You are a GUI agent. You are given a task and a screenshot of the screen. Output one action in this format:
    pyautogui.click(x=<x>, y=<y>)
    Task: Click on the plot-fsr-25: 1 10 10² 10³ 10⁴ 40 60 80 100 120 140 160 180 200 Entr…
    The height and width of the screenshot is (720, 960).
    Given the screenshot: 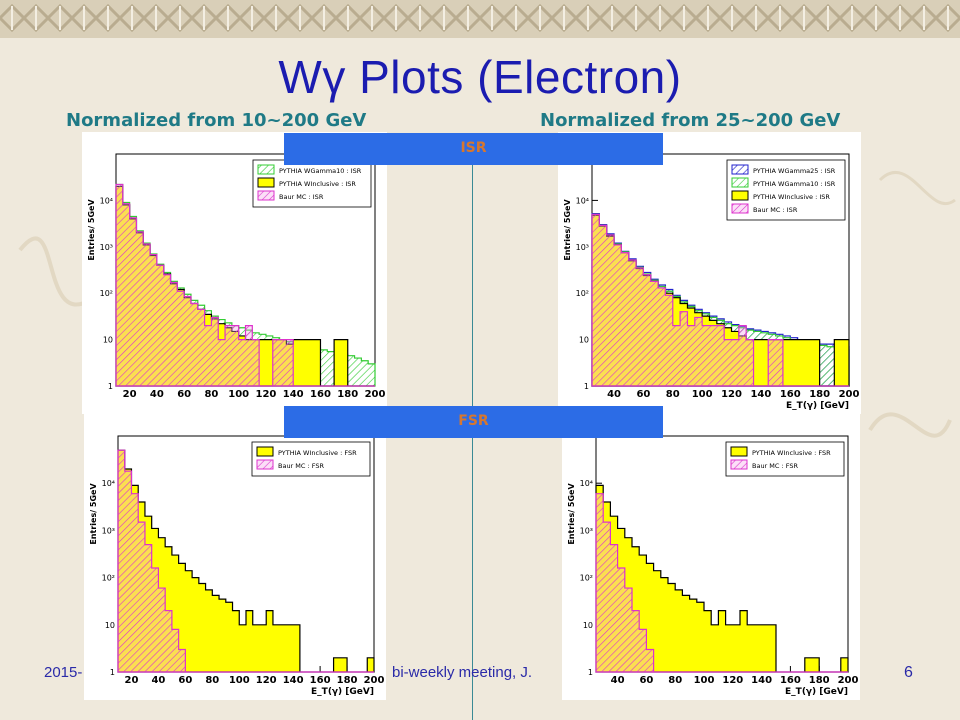 What is the action you would take?
    pyautogui.click(x=711, y=557)
    